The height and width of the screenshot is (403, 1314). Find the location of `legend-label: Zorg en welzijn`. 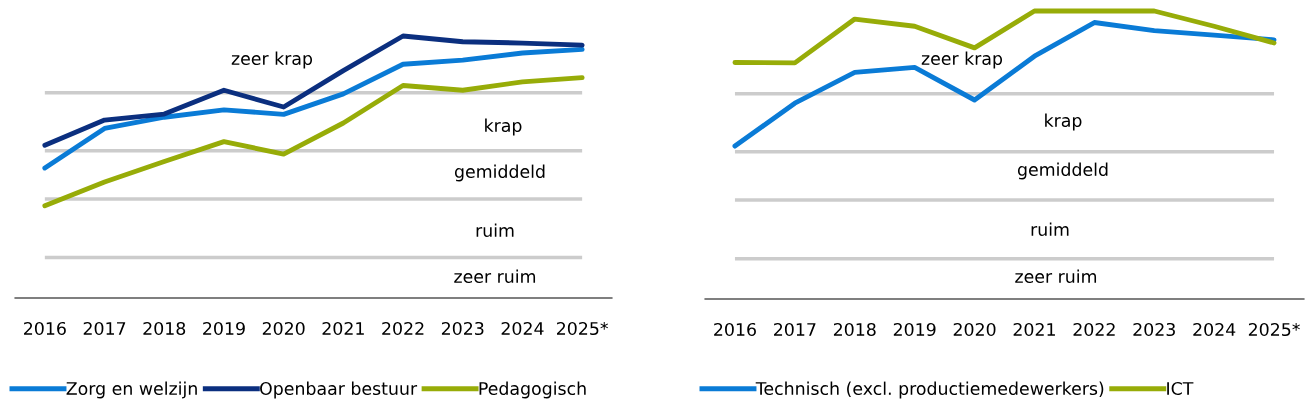

legend-label: Zorg en welzijn is located at coordinates (131, 390).